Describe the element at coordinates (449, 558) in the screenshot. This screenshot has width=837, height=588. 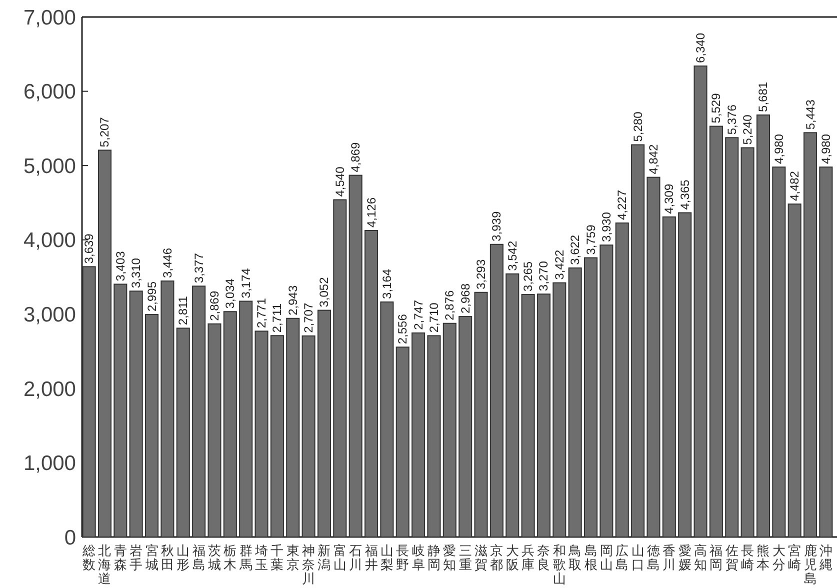
I see `x-tick-label: 愛知` at that location.